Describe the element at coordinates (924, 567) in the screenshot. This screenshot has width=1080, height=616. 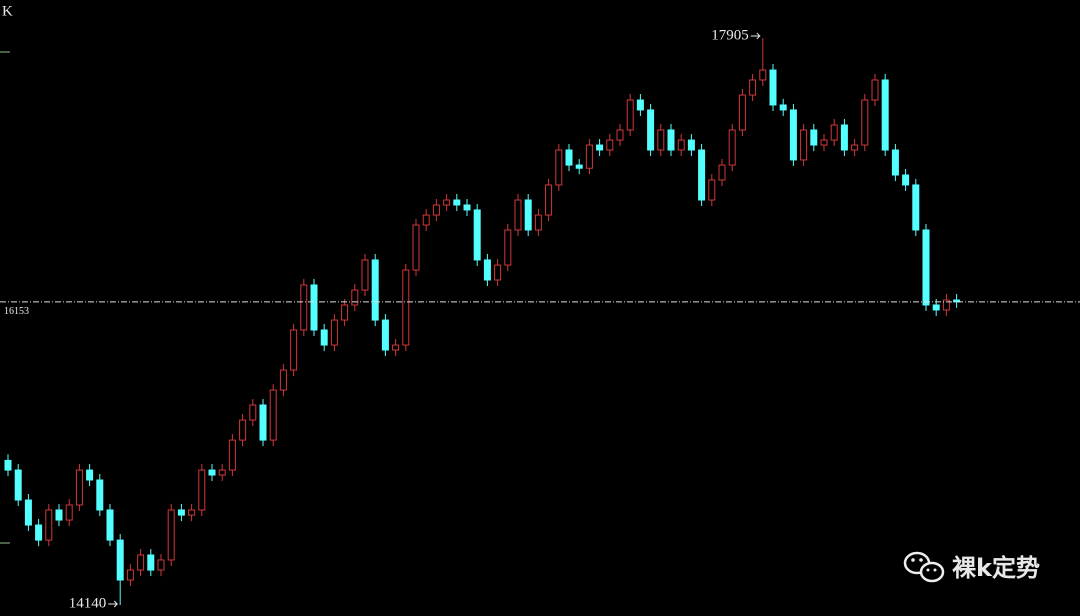
I see `wechat-icon` at that location.